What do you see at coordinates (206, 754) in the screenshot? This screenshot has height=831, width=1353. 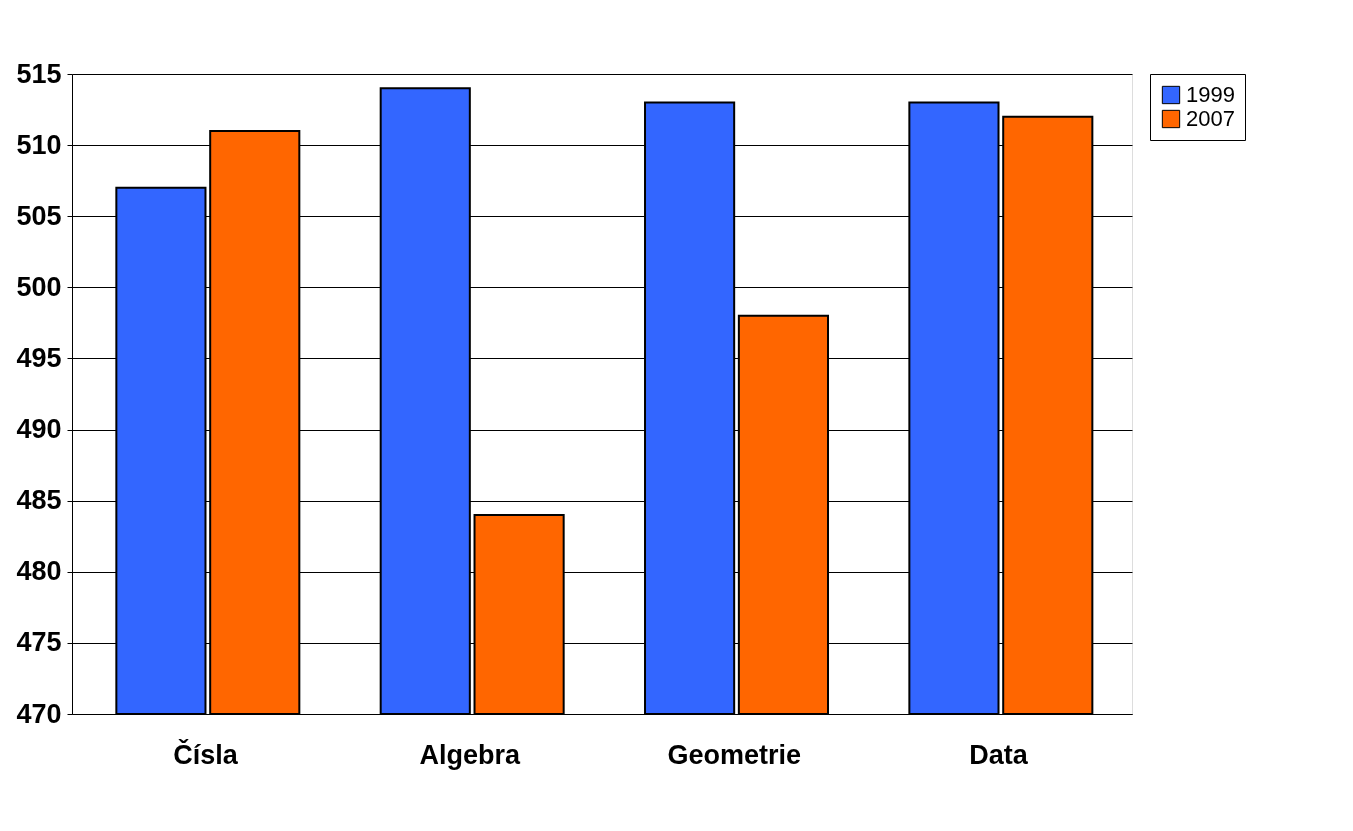 I see `x-tick-label: Čísla` at bounding box center [206, 754].